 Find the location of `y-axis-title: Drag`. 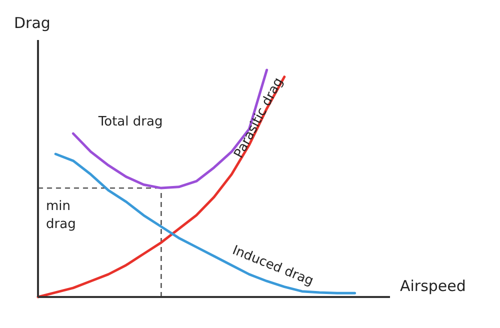

y-axis-title: Drag is located at coordinates (32, 23).